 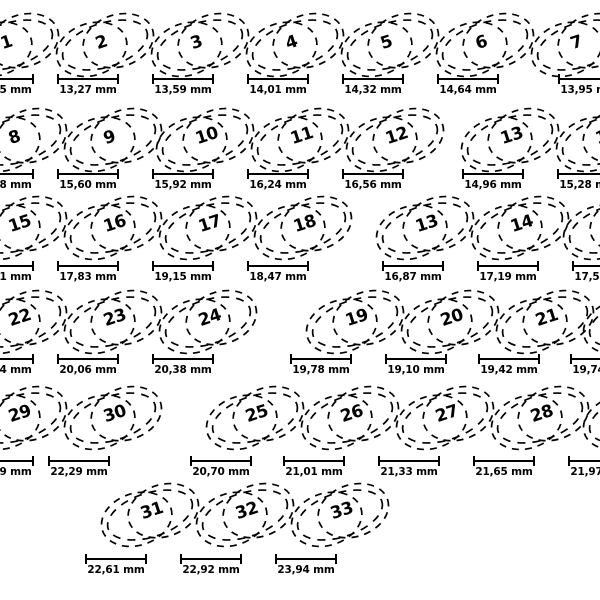 What do you see at coordinates (221, 472) in the screenshot?
I see `dimension-label: 20,70 mm` at bounding box center [221, 472].